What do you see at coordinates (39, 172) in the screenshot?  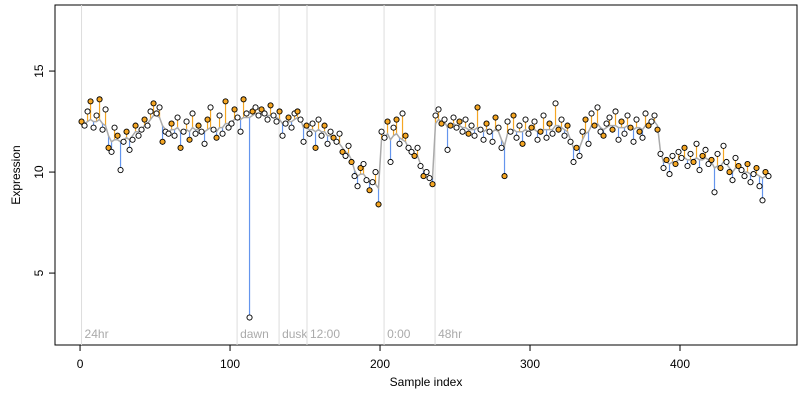 I see `y-tick-label: 10` at bounding box center [39, 172].